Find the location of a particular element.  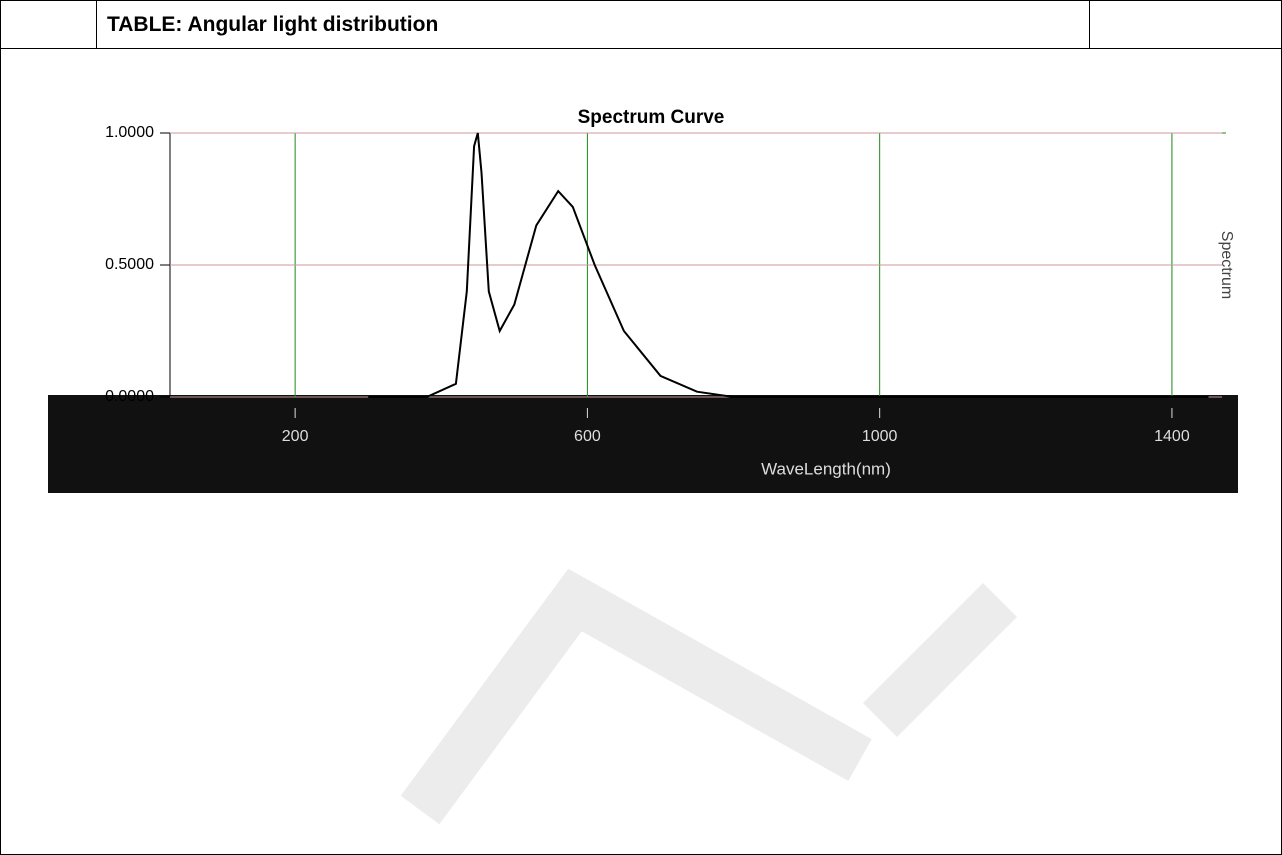

x-axis-label: WaveLength(nm) is located at coordinates (826, 468).